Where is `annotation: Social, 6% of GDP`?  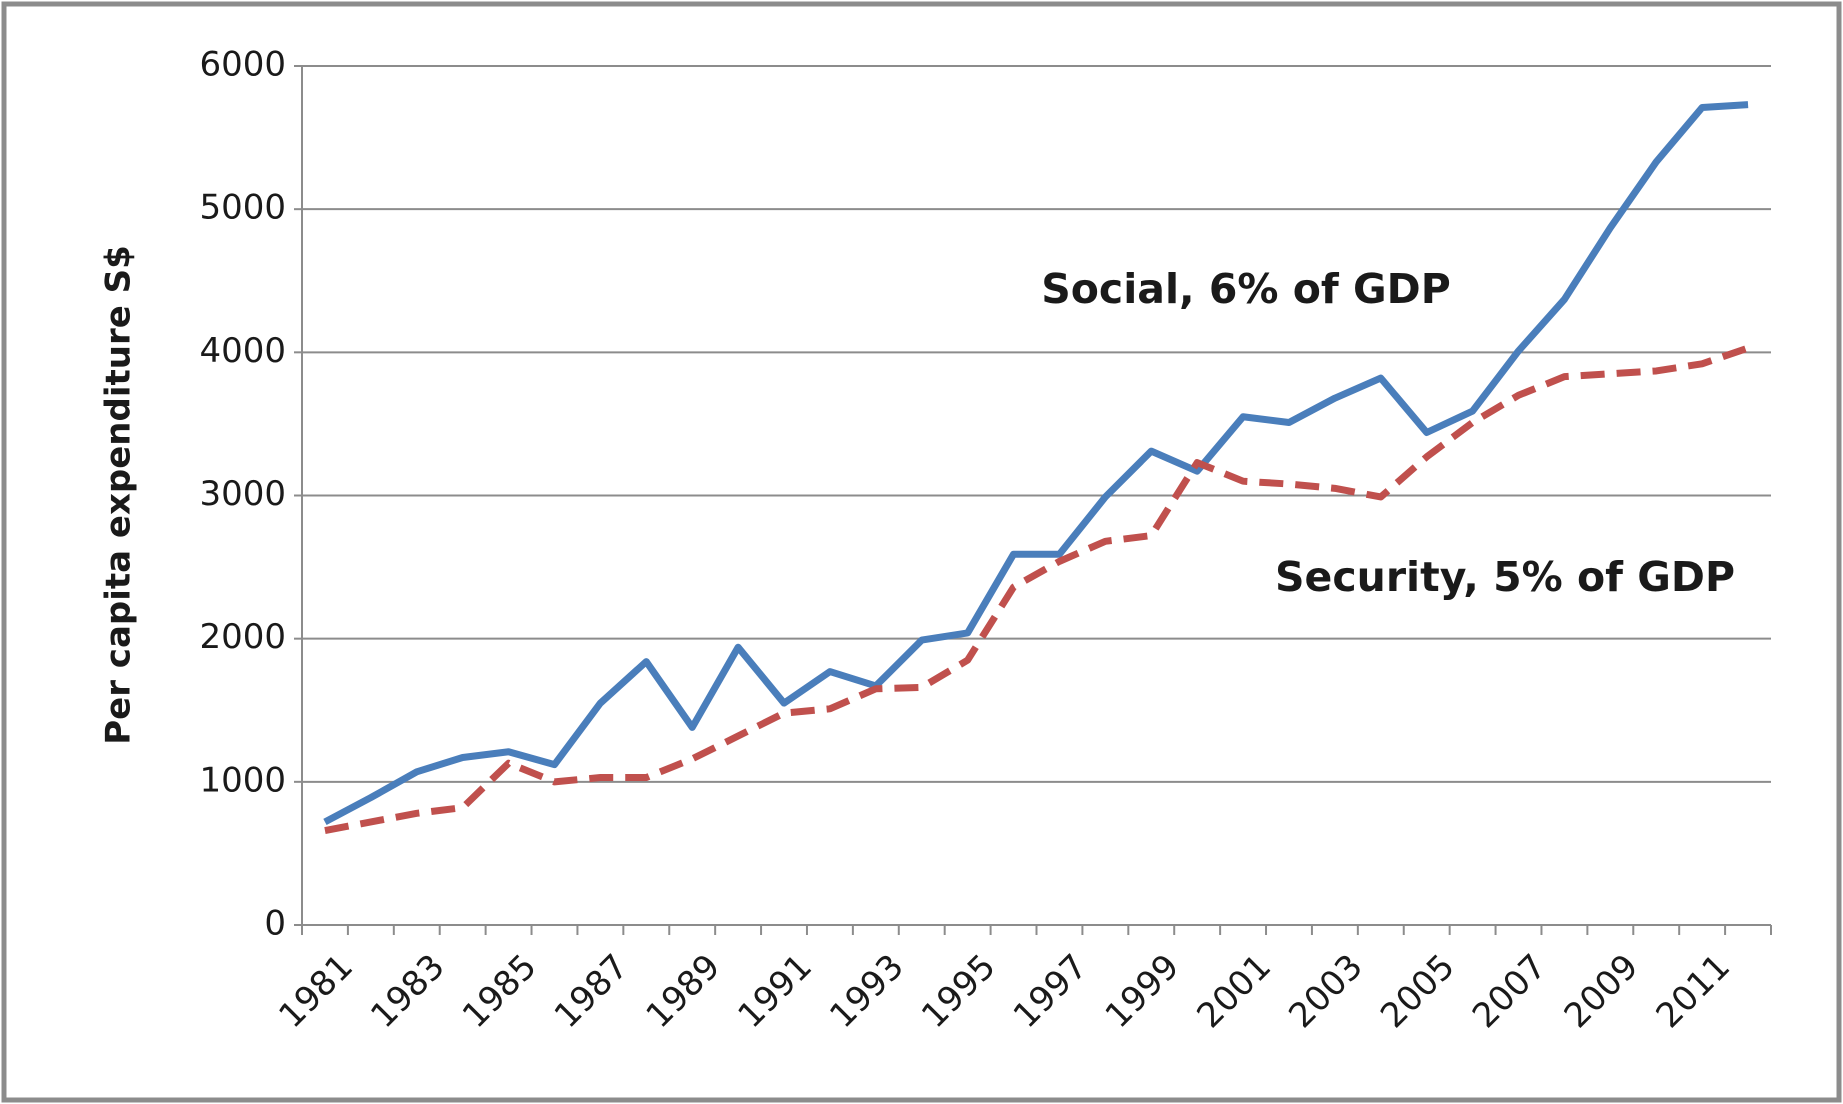
annotation: Social, 6% of GDP is located at coordinates (1246, 289).